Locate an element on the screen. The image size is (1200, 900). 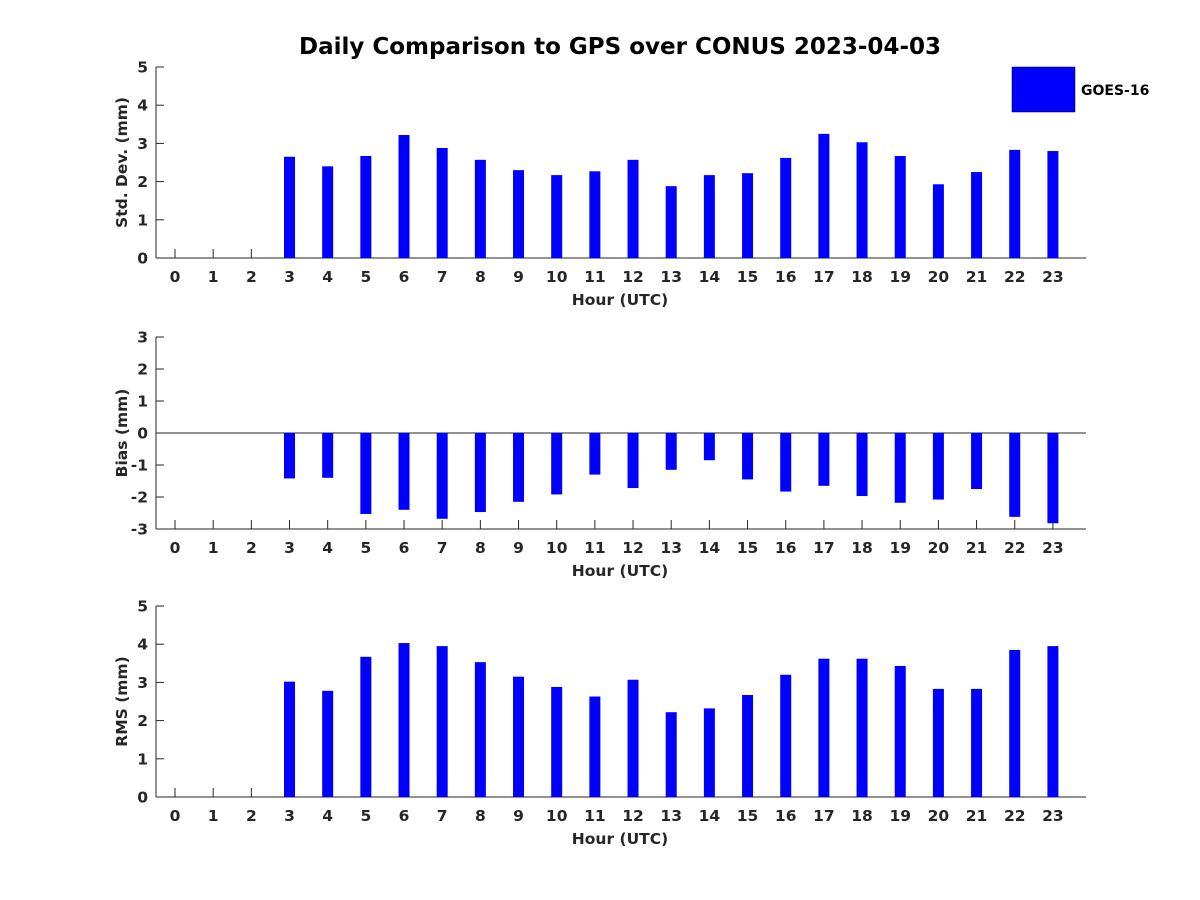
x-tick-label: 11 is located at coordinates (595, 277).